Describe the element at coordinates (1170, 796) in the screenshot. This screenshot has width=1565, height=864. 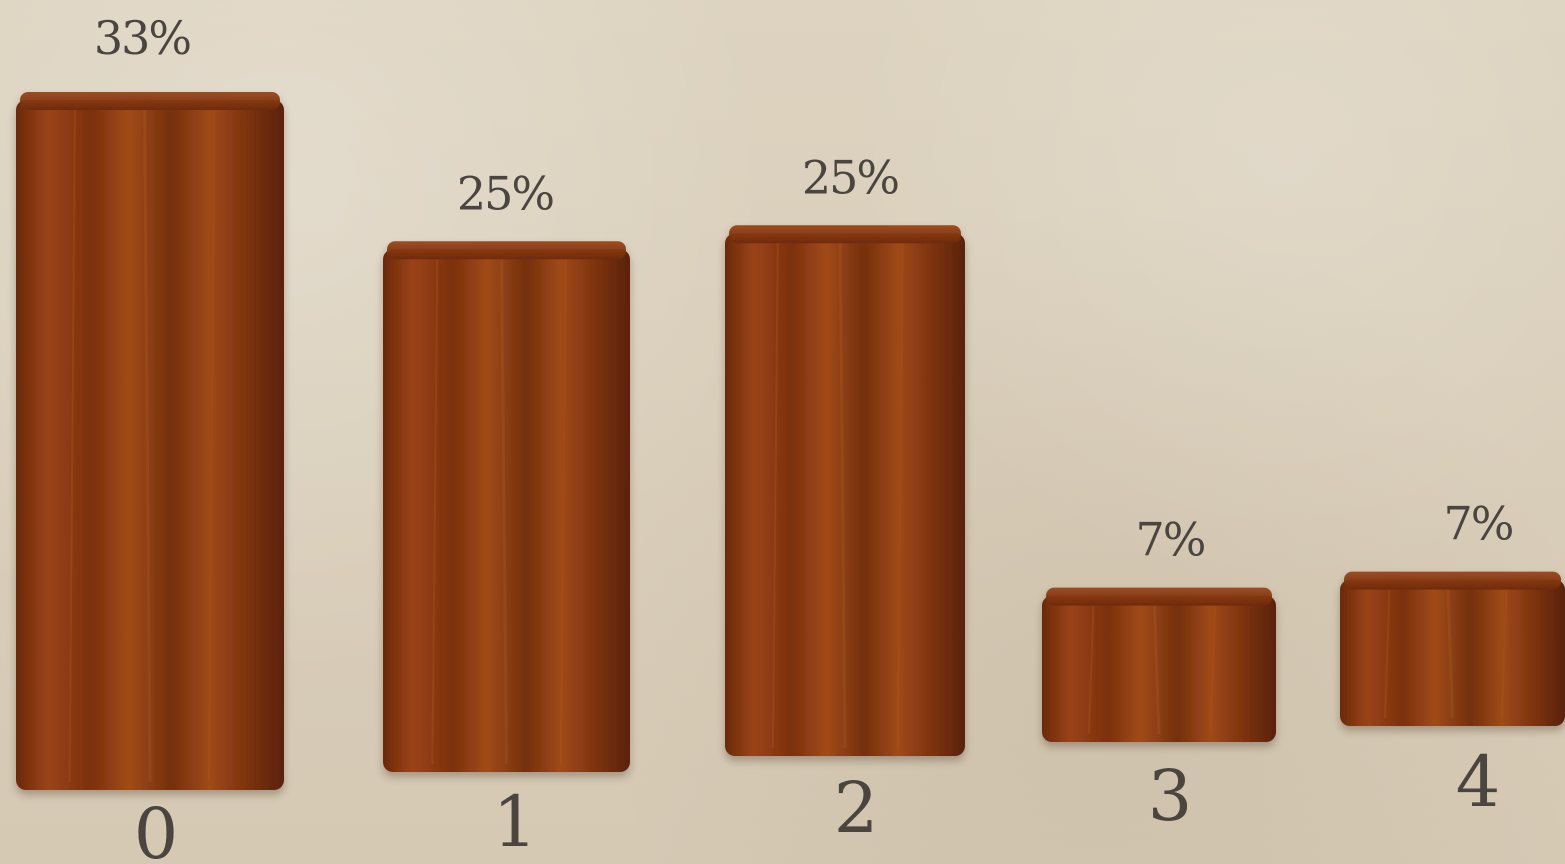
I see `category-label-3: 3` at that location.